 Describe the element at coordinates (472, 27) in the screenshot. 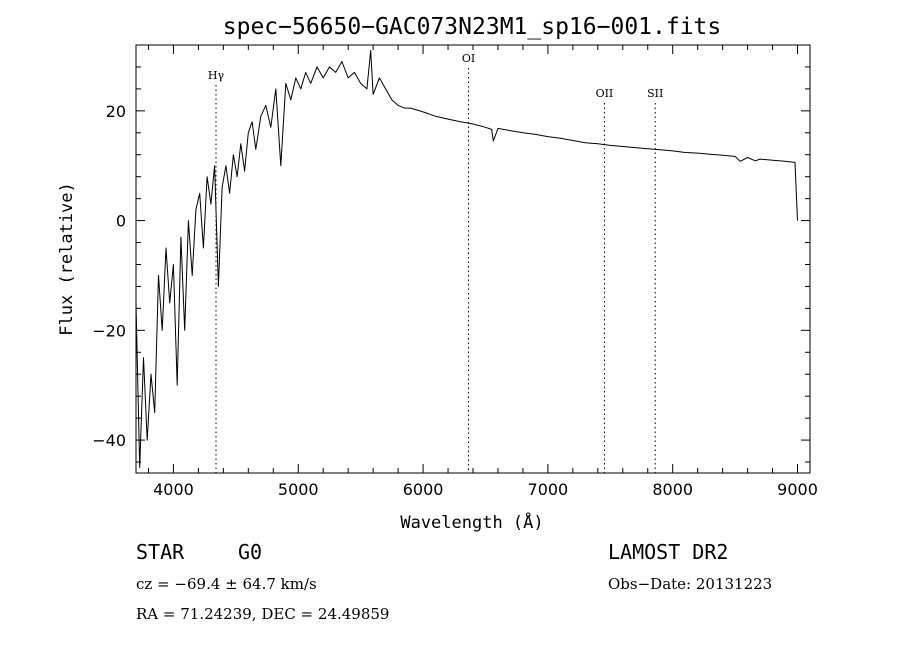

I see `chart-title: spec−56650−GAC073N23M1_sp16−001.fits` at that location.